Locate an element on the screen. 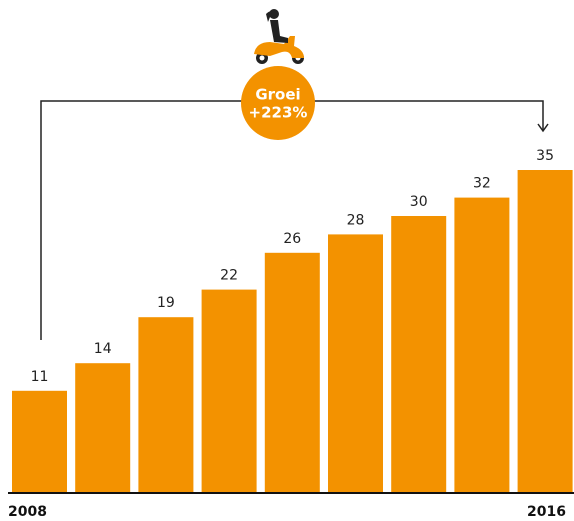  value-label: 35 is located at coordinates (545, 156).